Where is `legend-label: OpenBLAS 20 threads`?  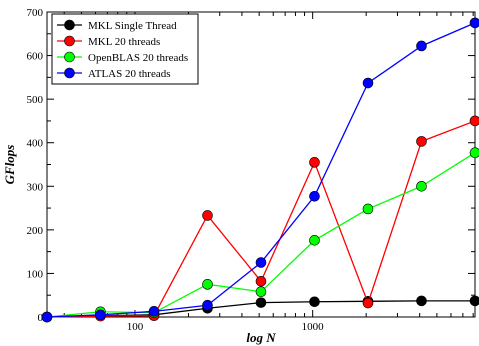
legend-label: OpenBLAS 20 threads is located at coordinates (138, 58).